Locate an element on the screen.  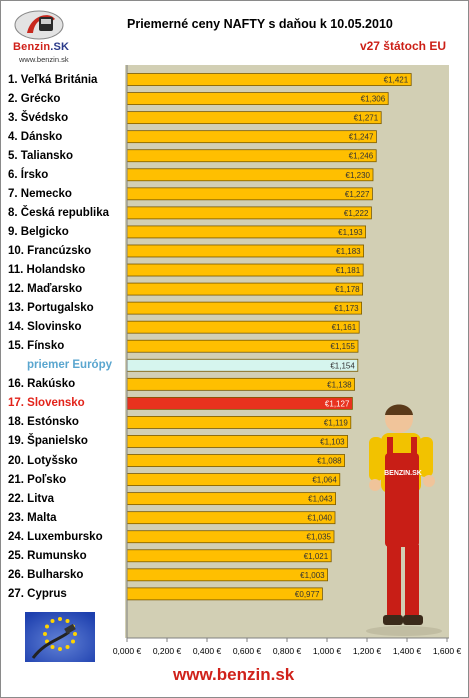
category-label-1: 2. Grécko is located at coordinates (34, 98).